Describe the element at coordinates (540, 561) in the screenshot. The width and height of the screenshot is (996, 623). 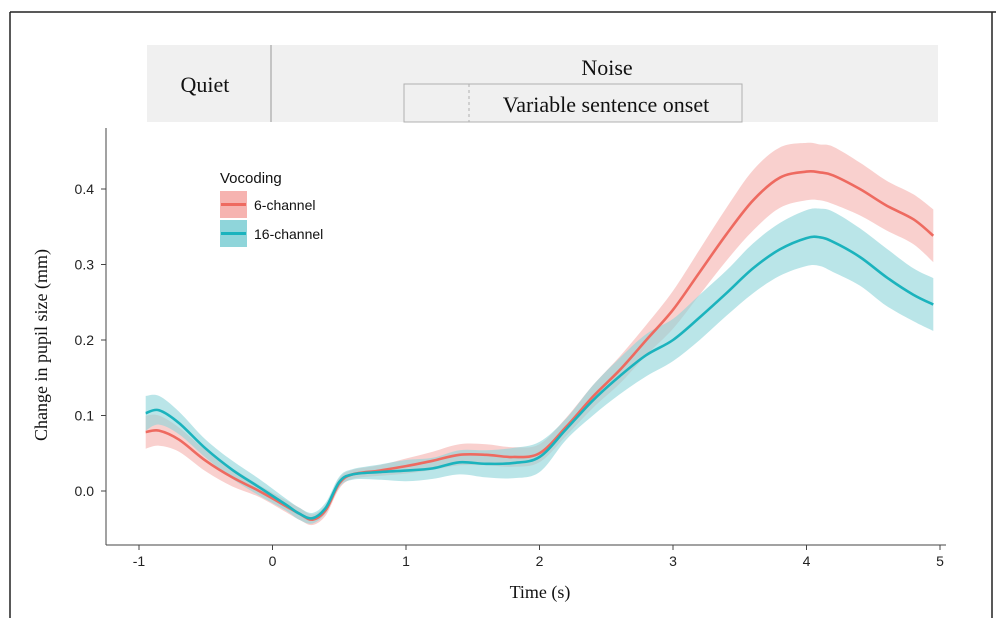
I see `x-tick-label: 2` at that location.